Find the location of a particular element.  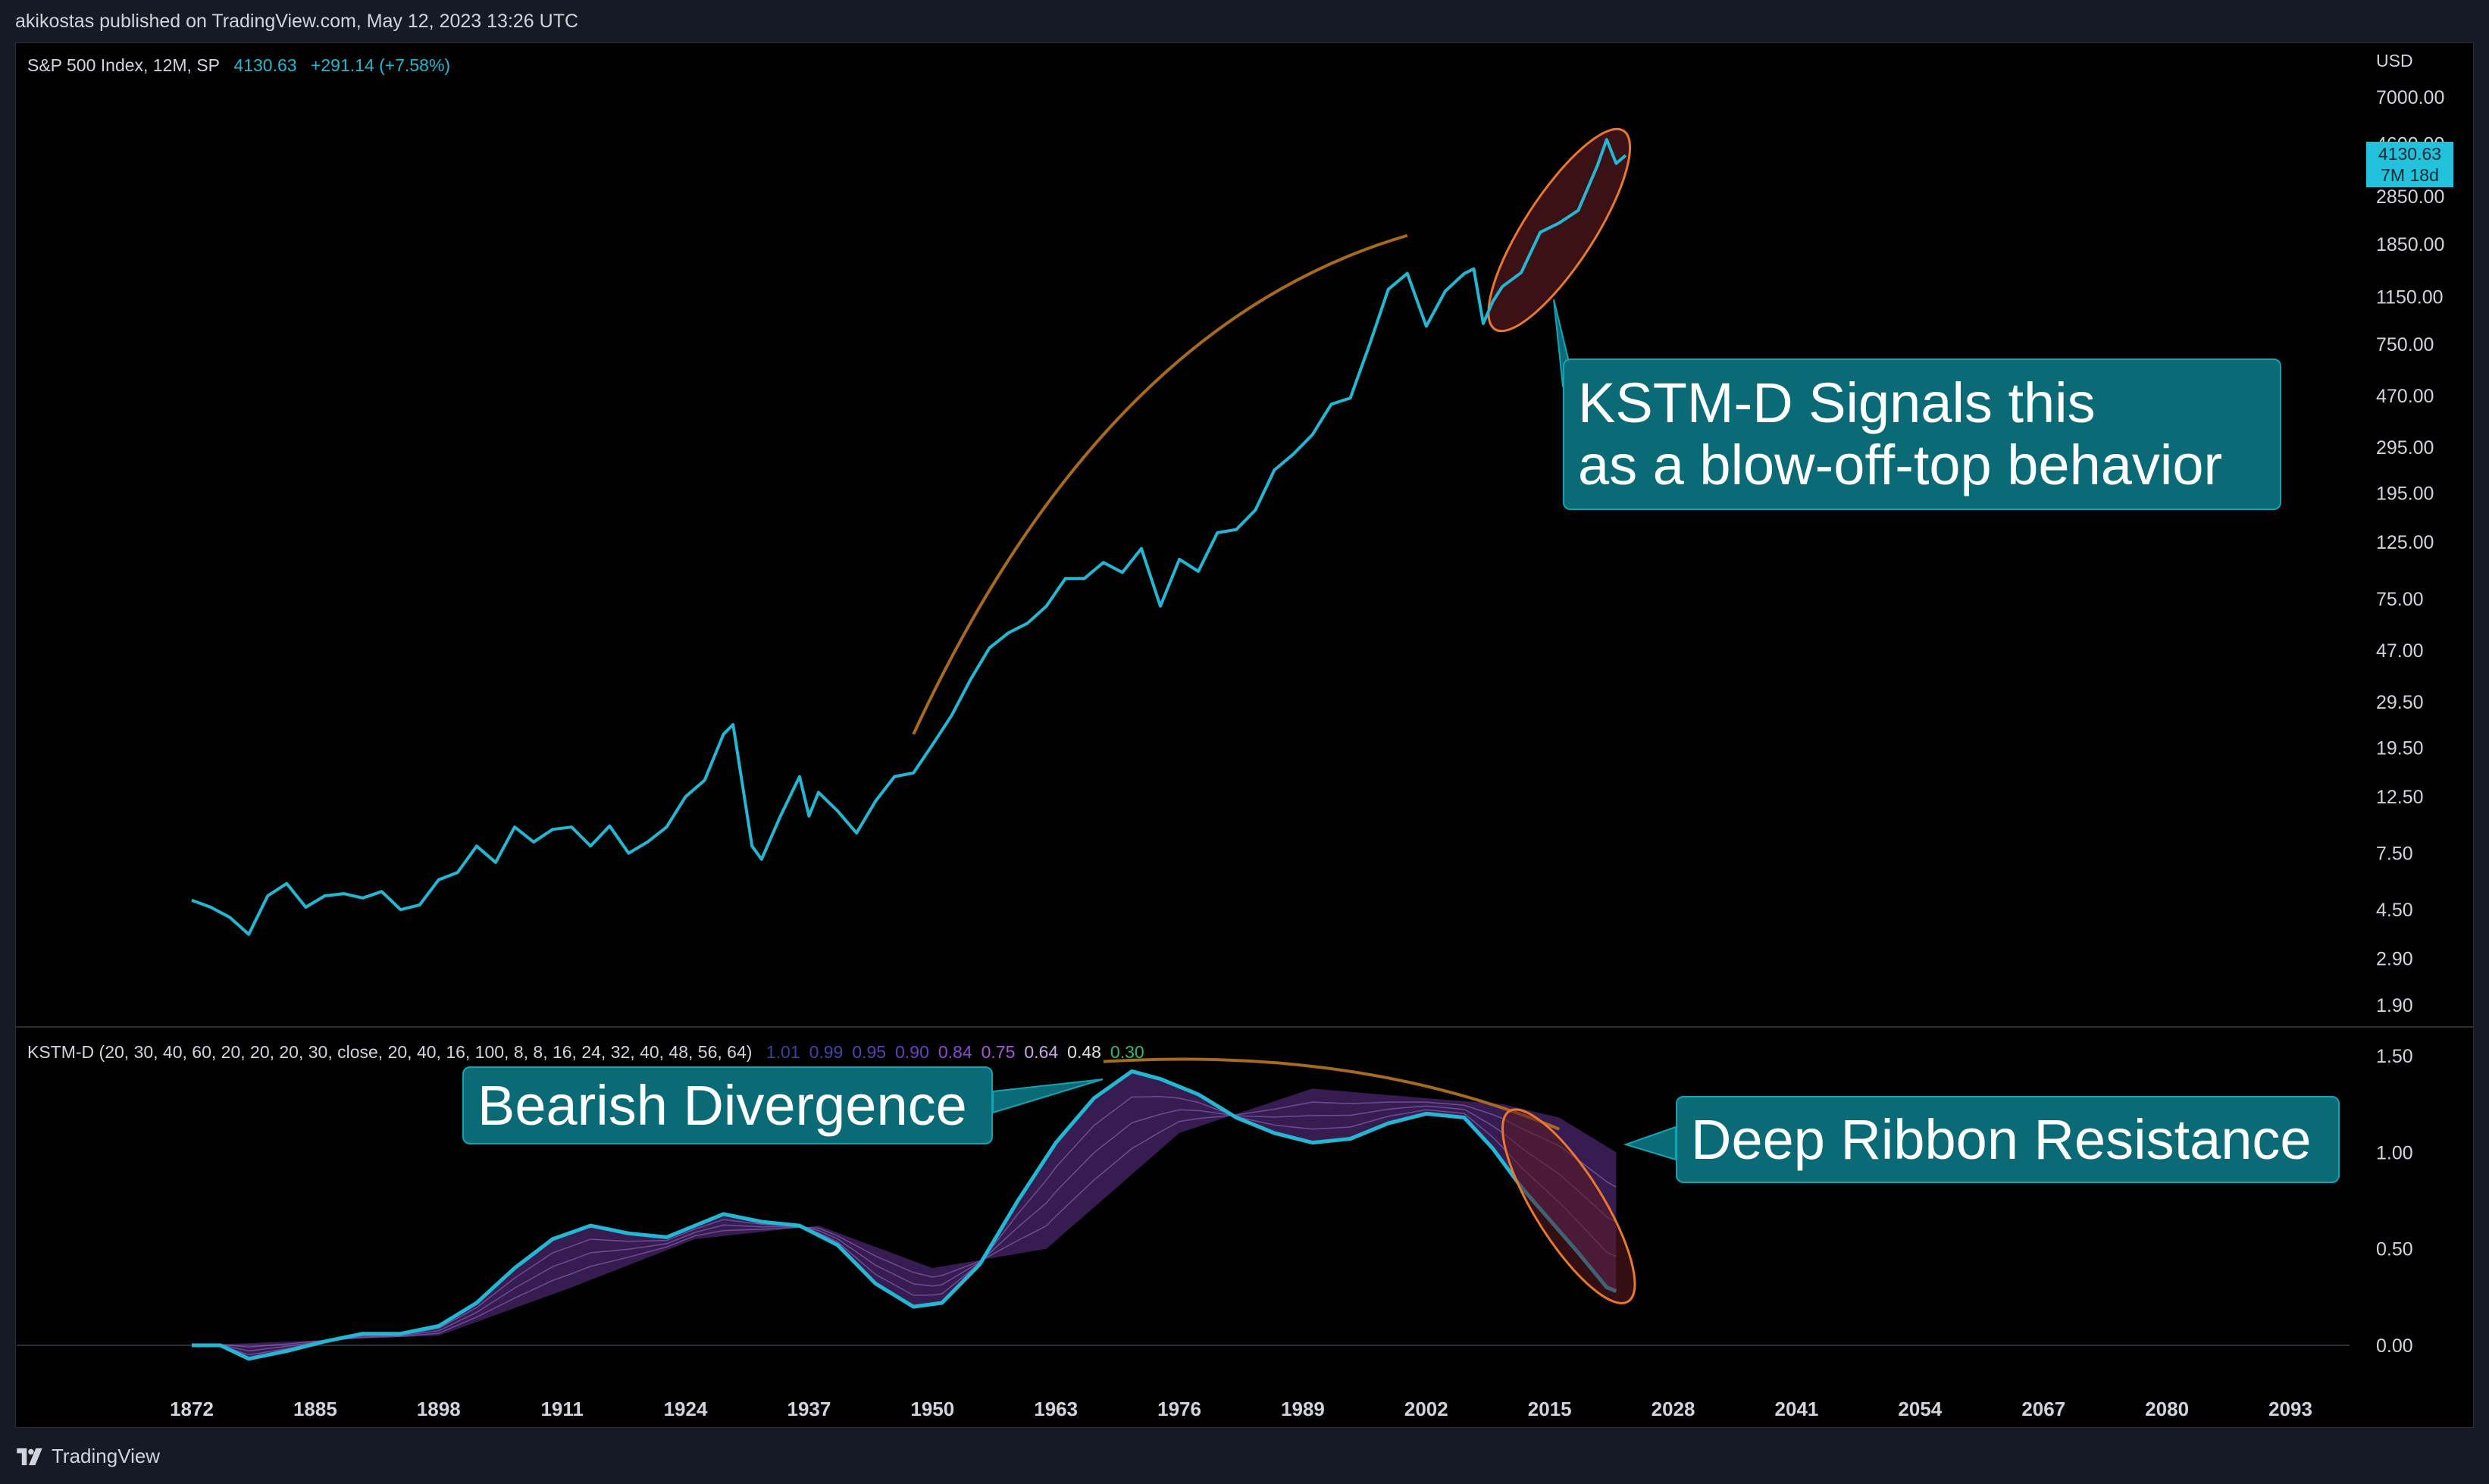

footer: TradingView is located at coordinates (1244, 1456).